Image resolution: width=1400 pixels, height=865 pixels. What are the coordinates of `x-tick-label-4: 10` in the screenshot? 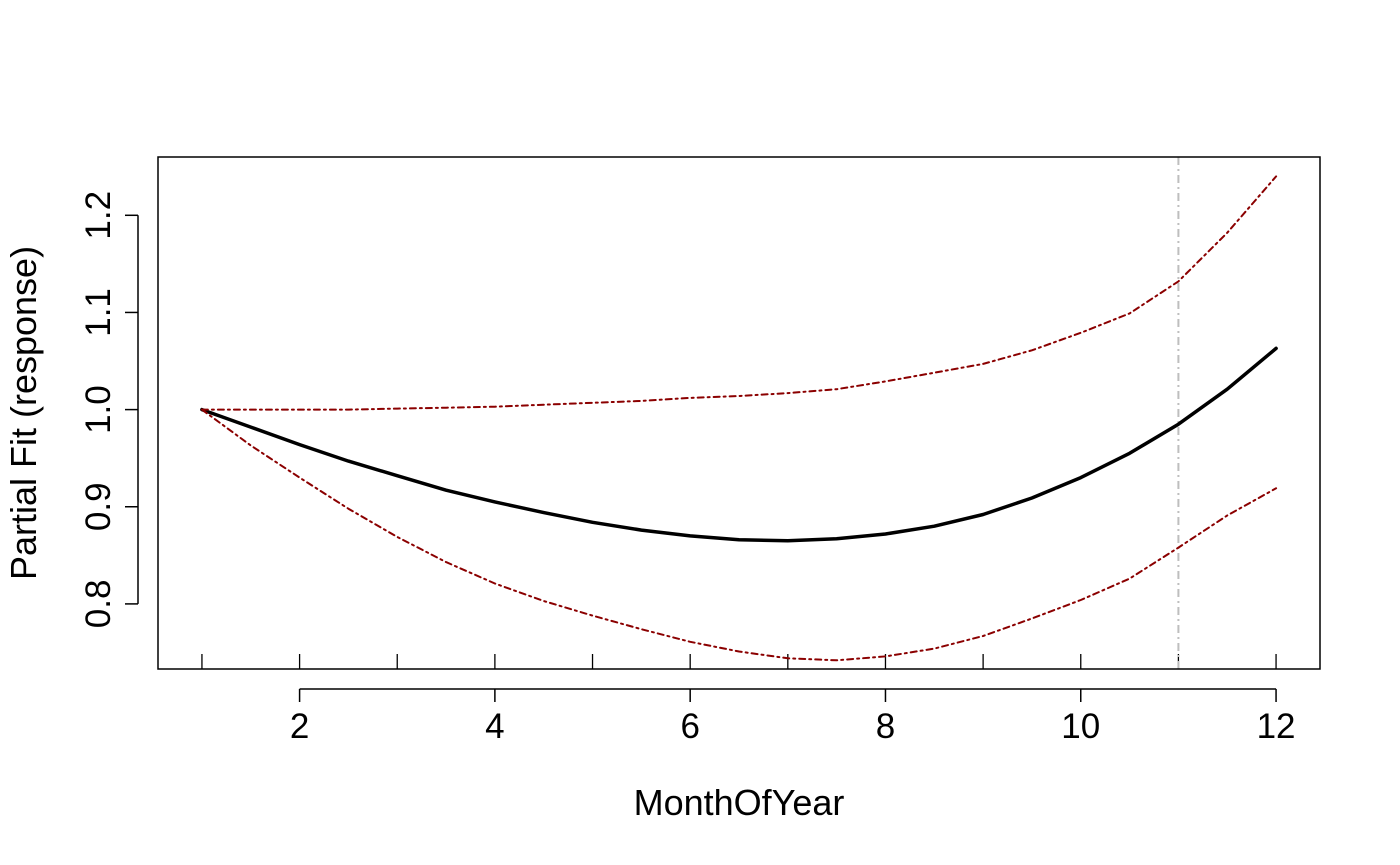 It's located at (1080, 726).